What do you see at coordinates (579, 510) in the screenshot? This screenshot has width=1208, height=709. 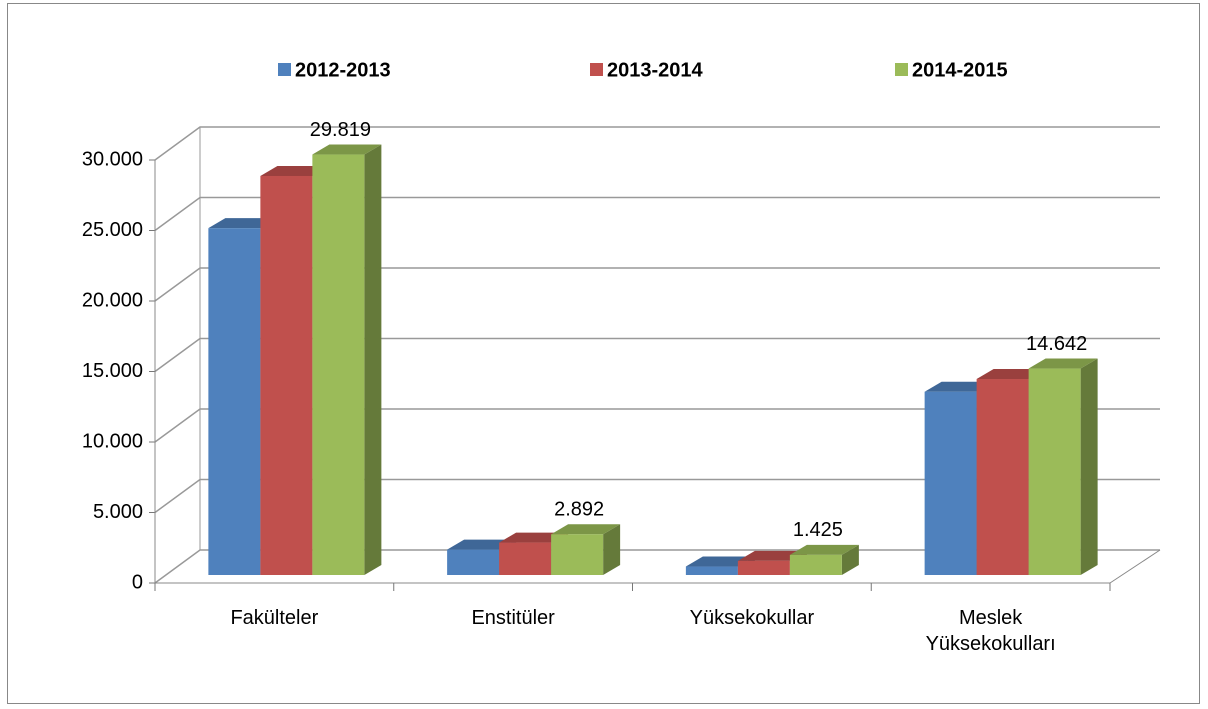 I see `data-label: 2.892` at bounding box center [579, 510].